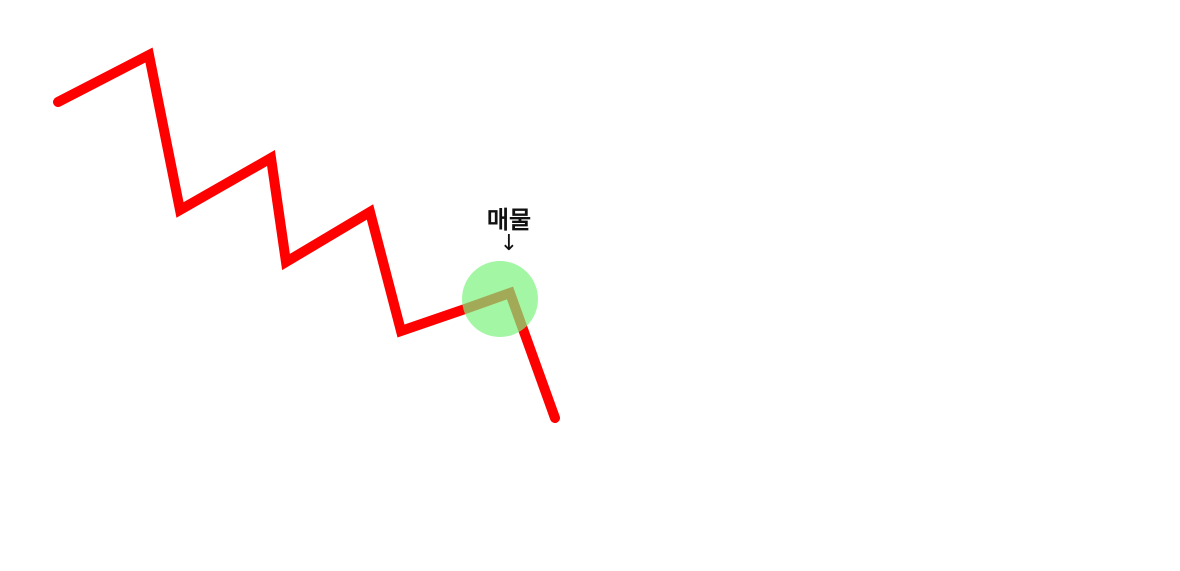 Image resolution: width=1180 pixels, height=571 pixels. What do you see at coordinates (509, 243) in the screenshot?
I see `down-arrow-icon: ↓` at bounding box center [509, 243].